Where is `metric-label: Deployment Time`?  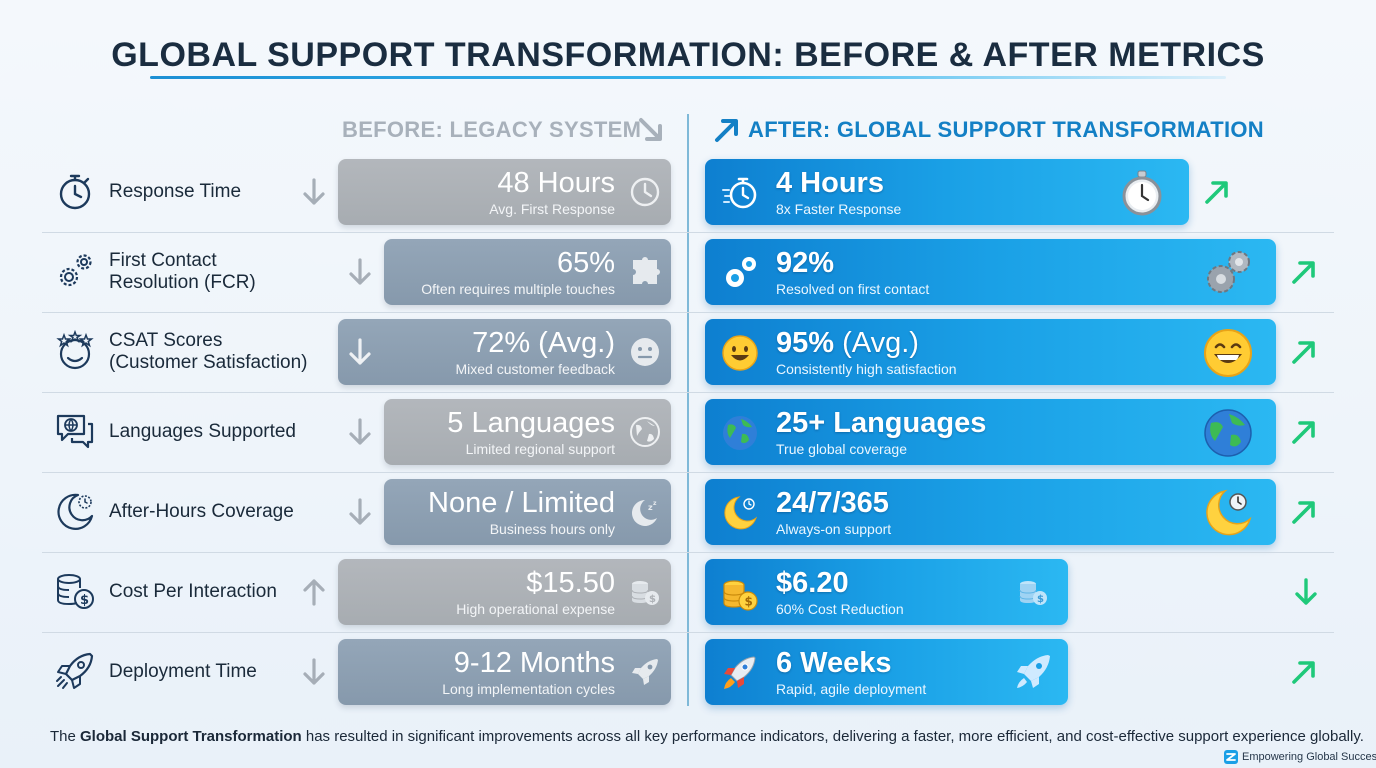
metric-label: Deployment Time is located at coordinates (183, 671).